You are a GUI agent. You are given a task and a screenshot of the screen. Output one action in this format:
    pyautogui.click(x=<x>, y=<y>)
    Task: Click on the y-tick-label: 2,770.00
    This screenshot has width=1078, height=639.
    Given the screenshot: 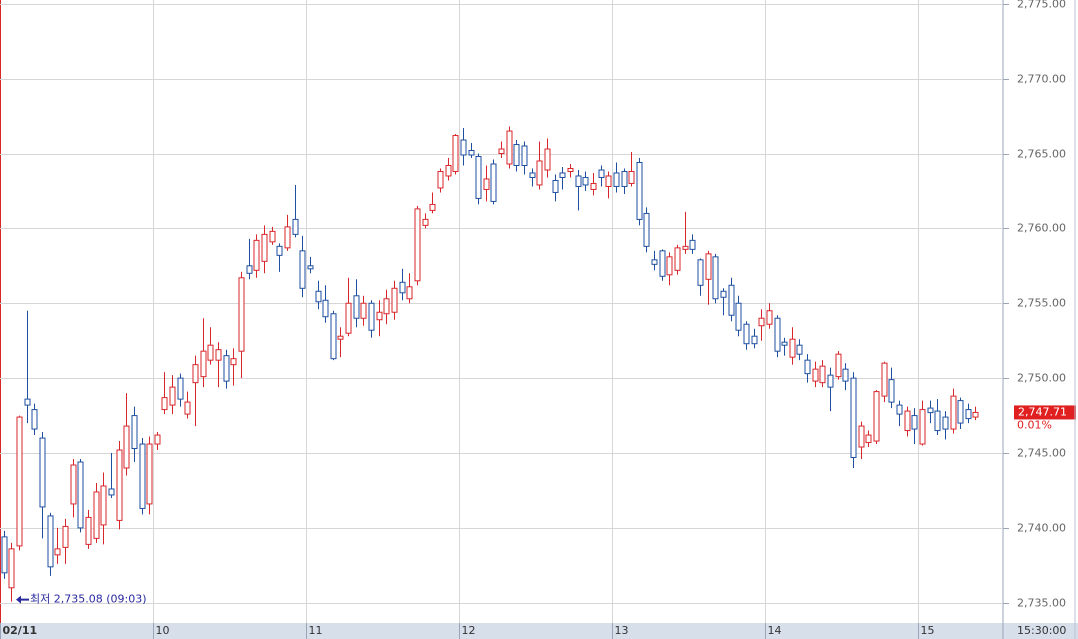 What is the action you would take?
    pyautogui.click(x=1041, y=79)
    